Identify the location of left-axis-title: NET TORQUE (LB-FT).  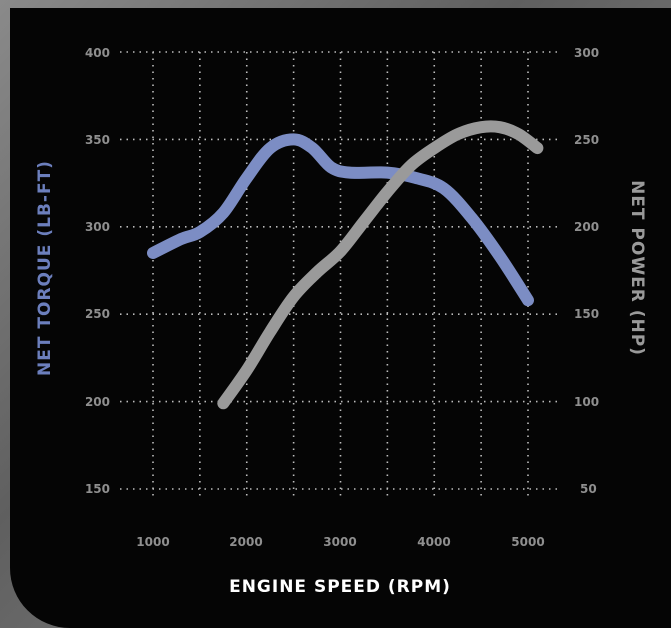
(45, 268).